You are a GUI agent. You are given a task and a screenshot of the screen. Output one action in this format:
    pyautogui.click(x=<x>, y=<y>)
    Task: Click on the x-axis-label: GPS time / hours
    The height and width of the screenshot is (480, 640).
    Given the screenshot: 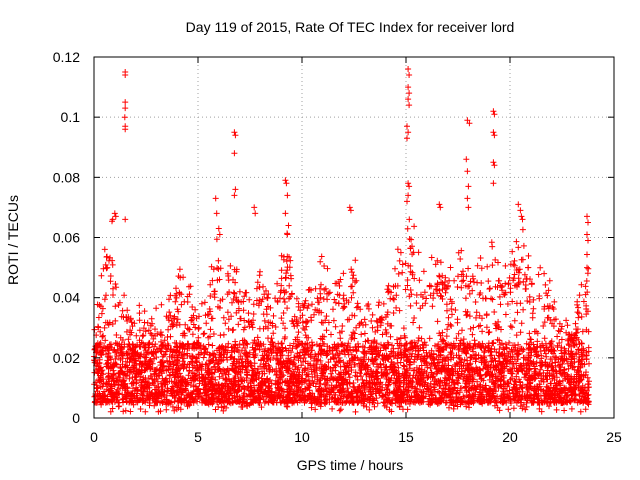 What is the action you would take?
    pyautogui.click(x=350, y=465)
    